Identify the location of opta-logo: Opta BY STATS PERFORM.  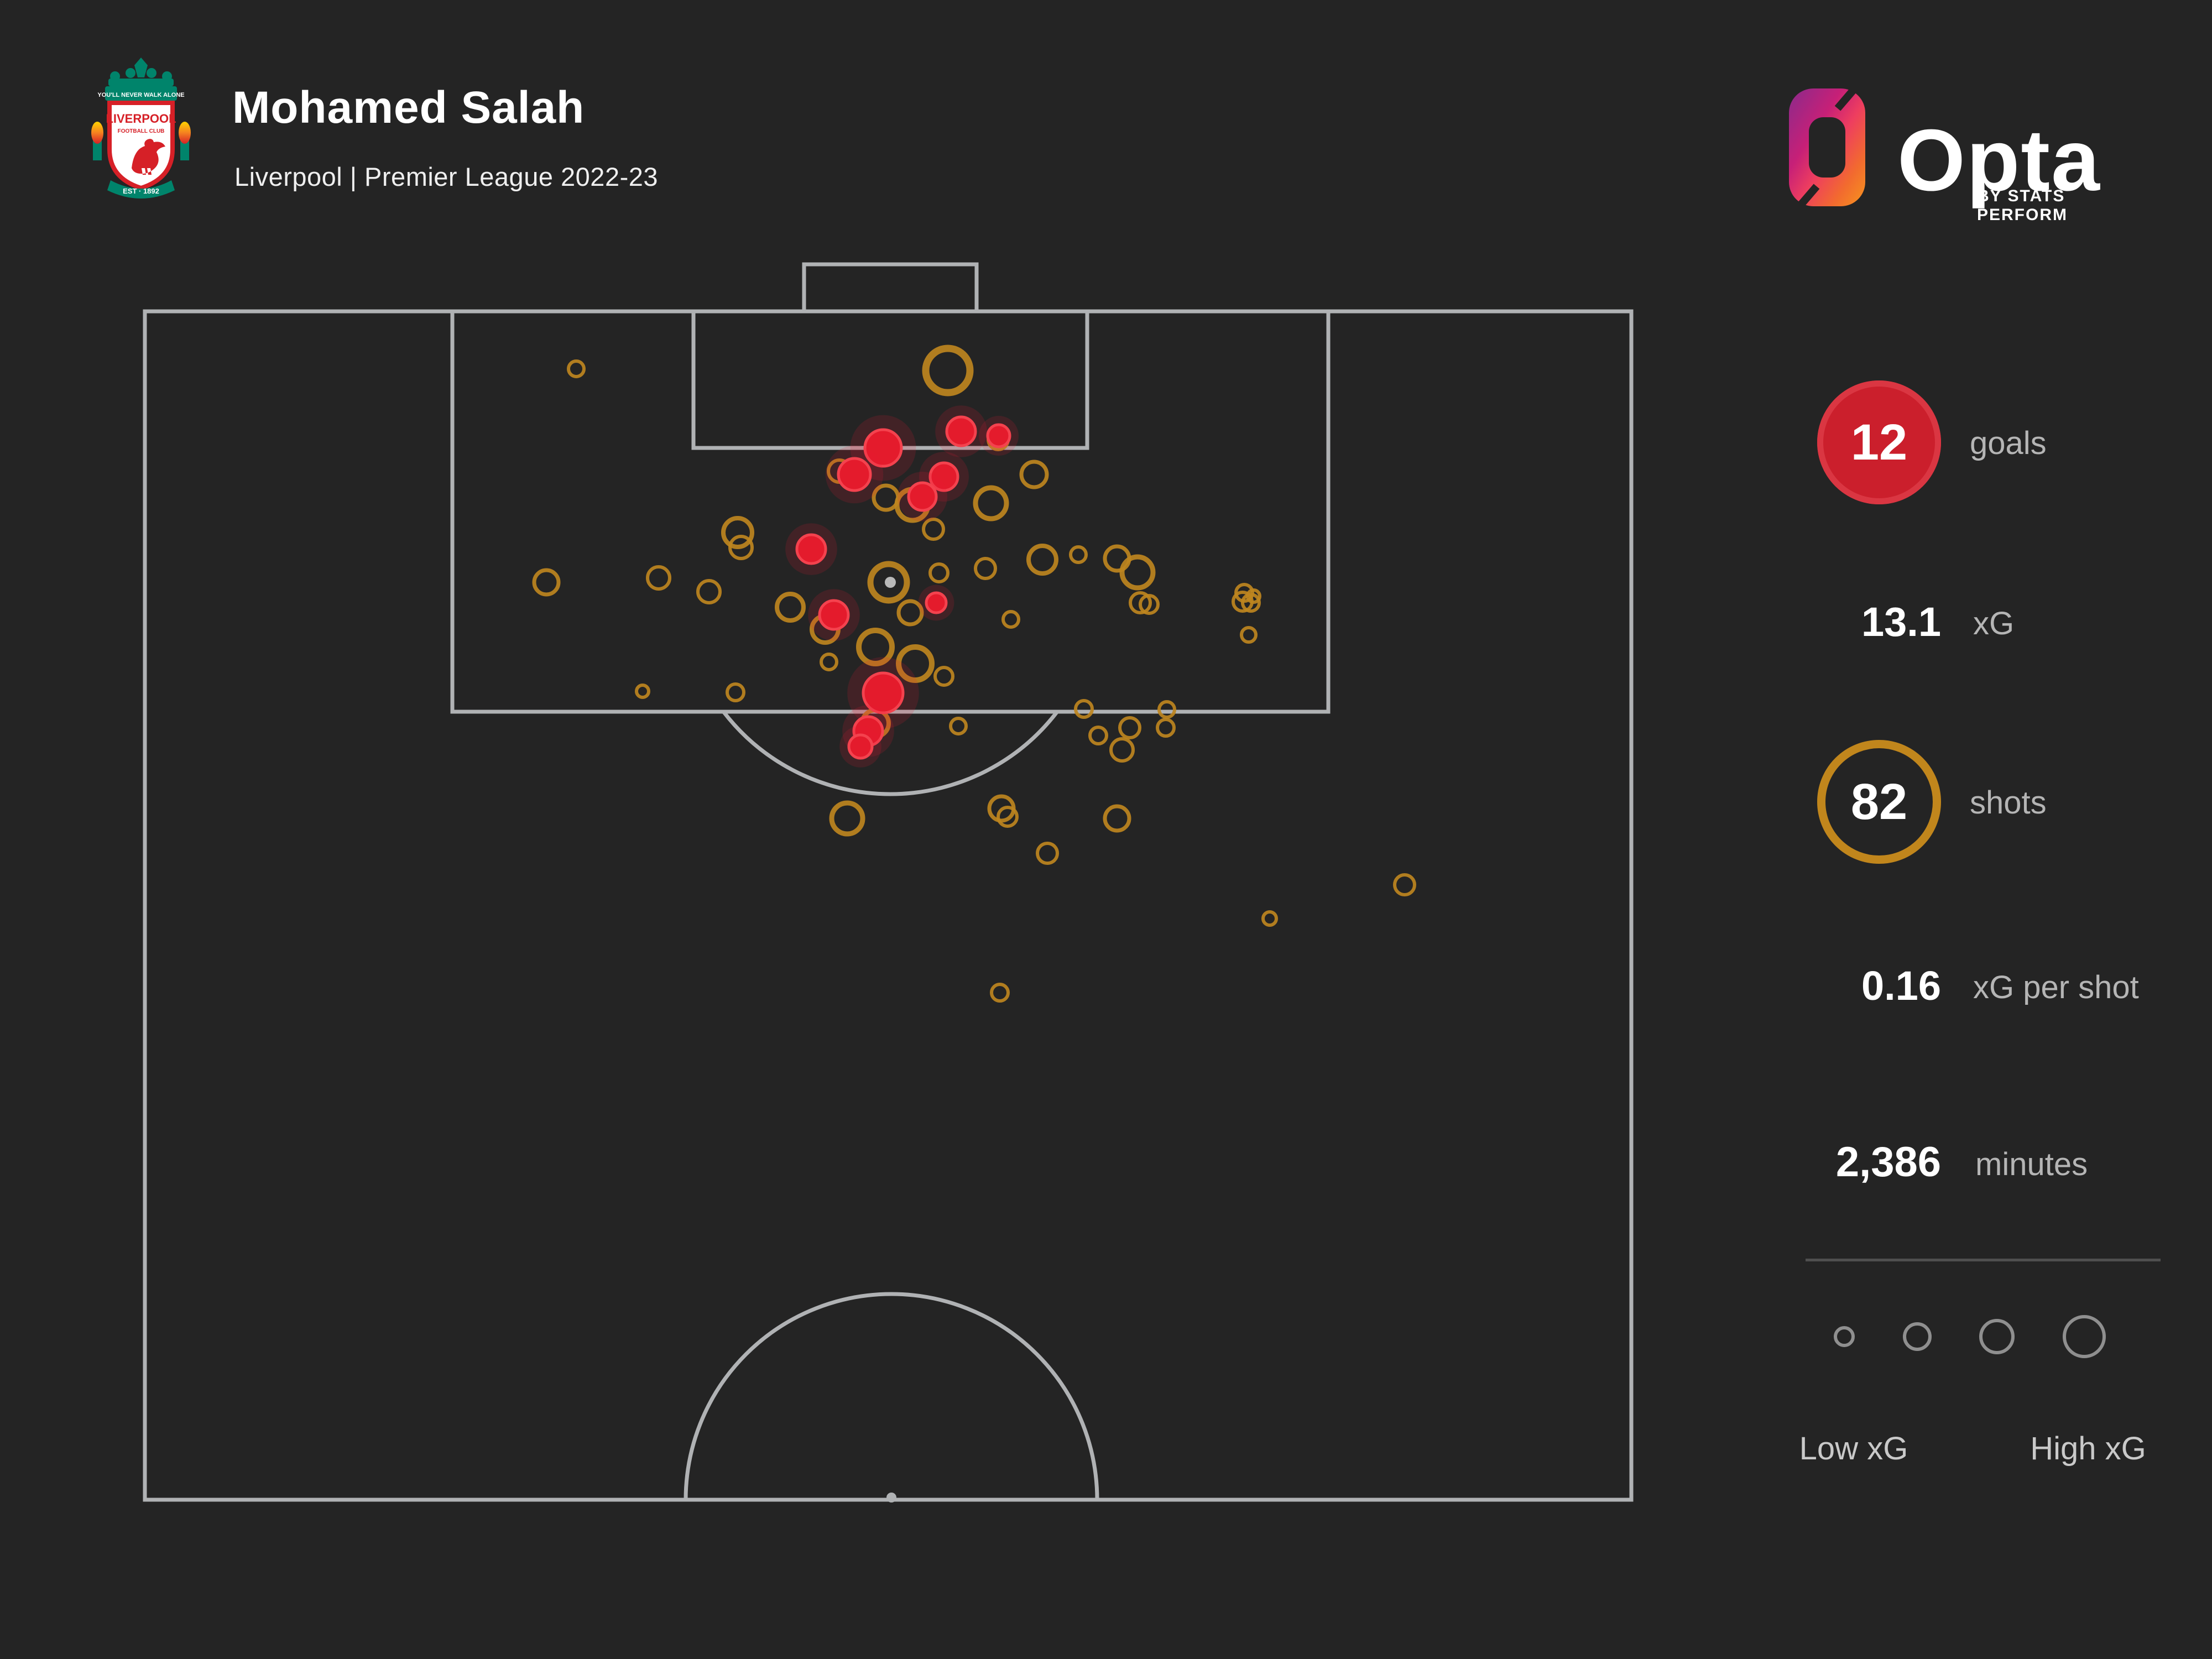
(1972, 156).